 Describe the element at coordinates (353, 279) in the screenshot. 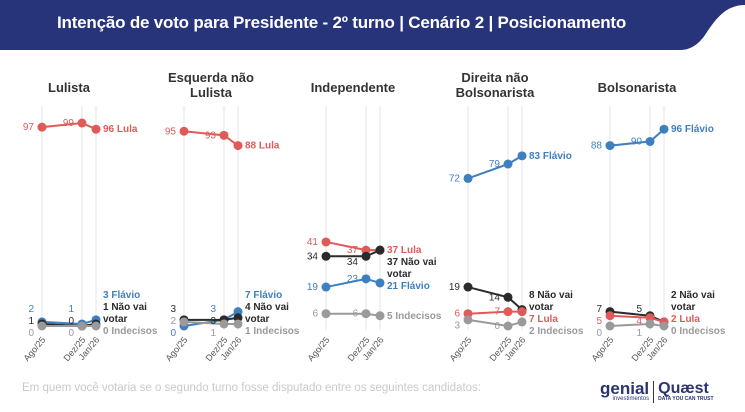

I see `data-label: 23` at that location.